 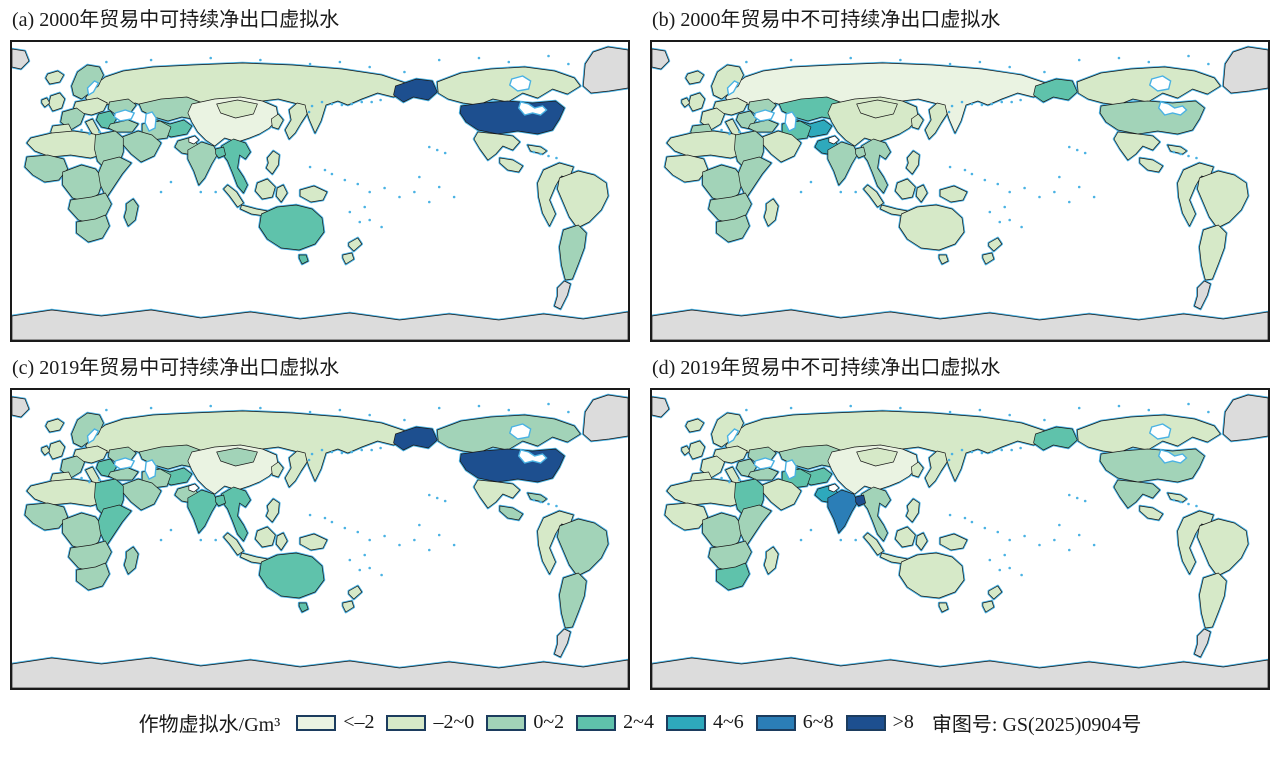 I want to click on legend-item: >8, so click(x=879, y=722).